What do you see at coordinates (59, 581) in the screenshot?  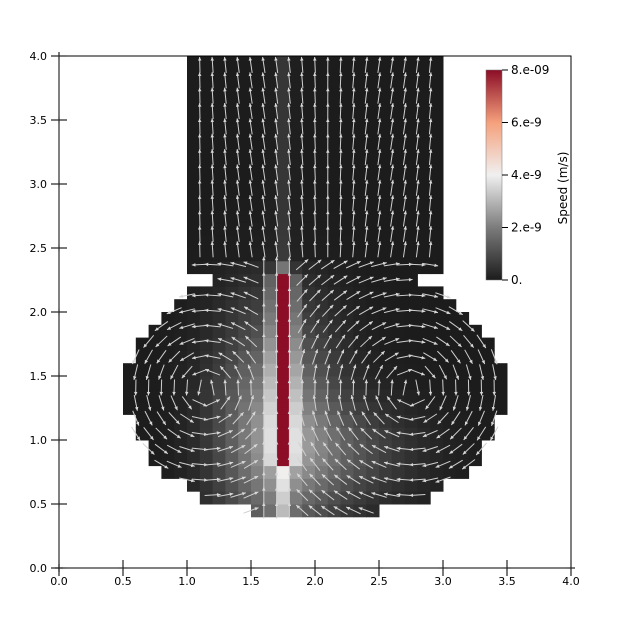 I see `x-tick-label: 0.0` at bounding box center [59, 581].